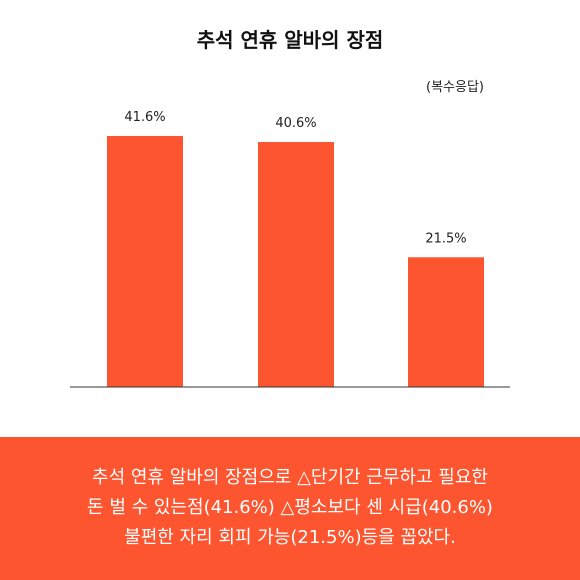  I want to click on data-label-3: 21.5%, so click(445, 238).